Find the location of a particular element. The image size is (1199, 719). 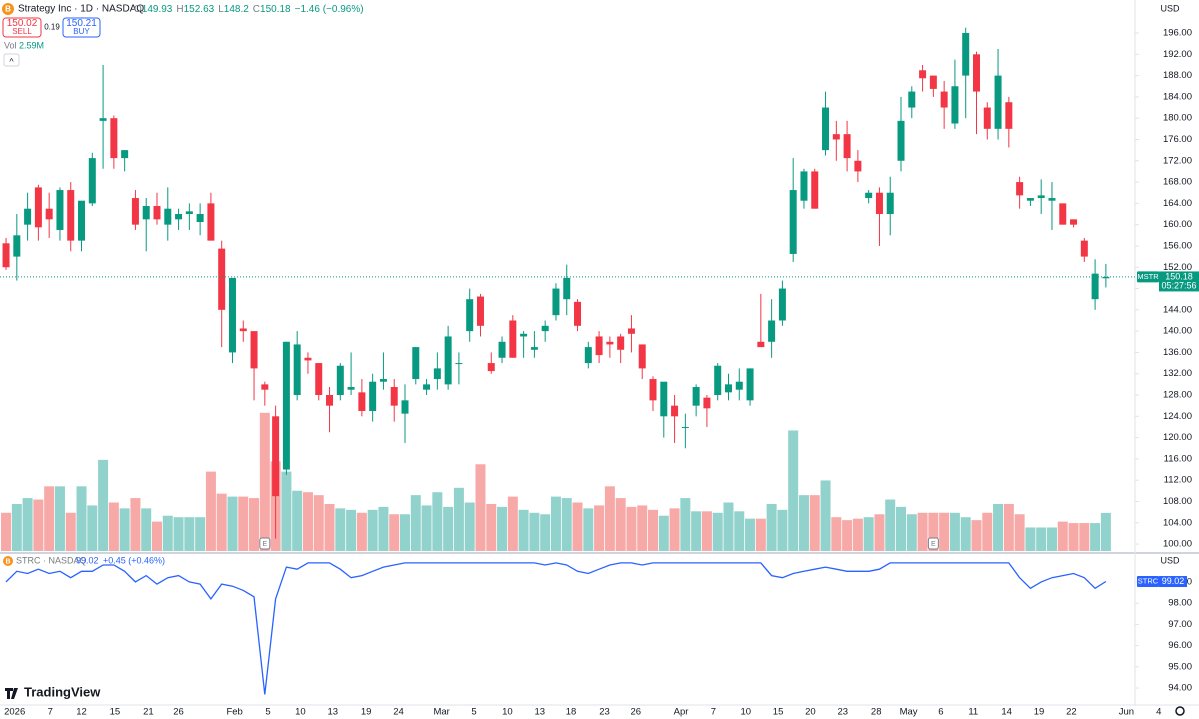

last-price-label: 150.18 is located at coordinates (1179, 276).